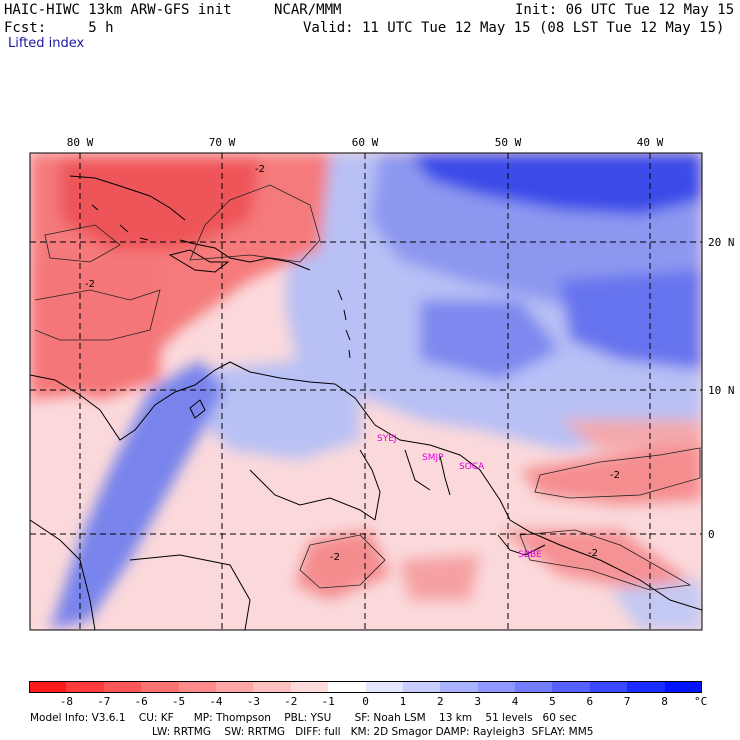 The width and height of the screenshot is (740, 740). I want to click on colorbar-tick-label: 5, so click(552, 701).